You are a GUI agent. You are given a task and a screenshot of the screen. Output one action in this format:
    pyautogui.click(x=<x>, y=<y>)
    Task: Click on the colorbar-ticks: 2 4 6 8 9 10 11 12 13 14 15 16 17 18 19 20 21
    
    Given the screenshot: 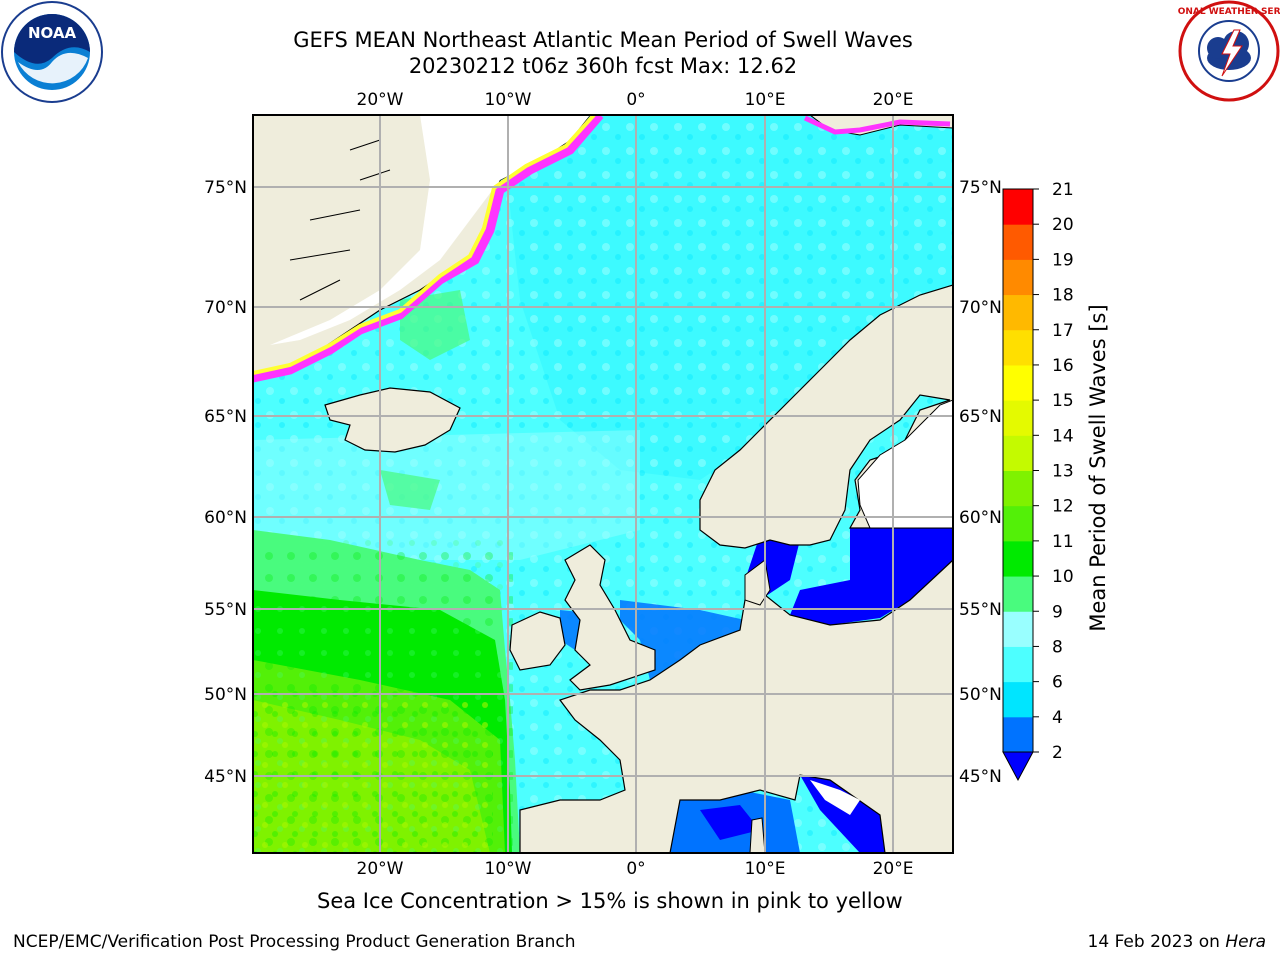 What is the action you would take?
    pyautogui.click(x=1053, y=471)
    